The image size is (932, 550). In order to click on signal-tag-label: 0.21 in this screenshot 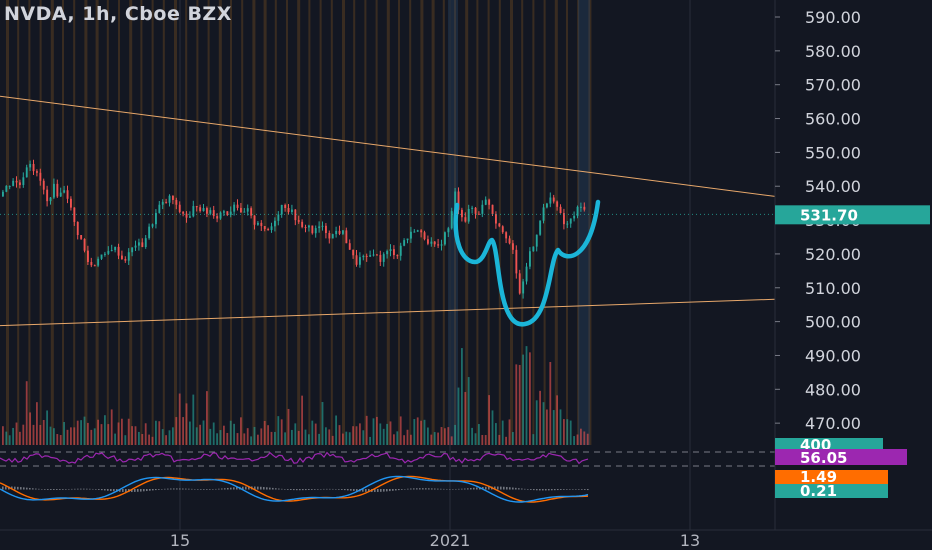, I will do `click(818, 491)`.